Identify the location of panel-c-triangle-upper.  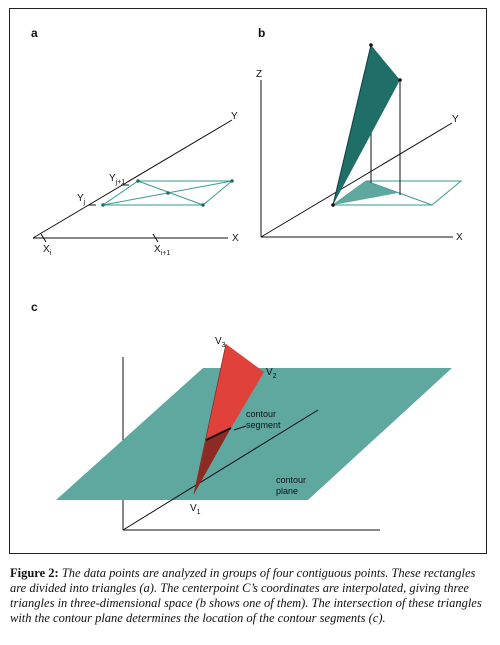
(235, 392).